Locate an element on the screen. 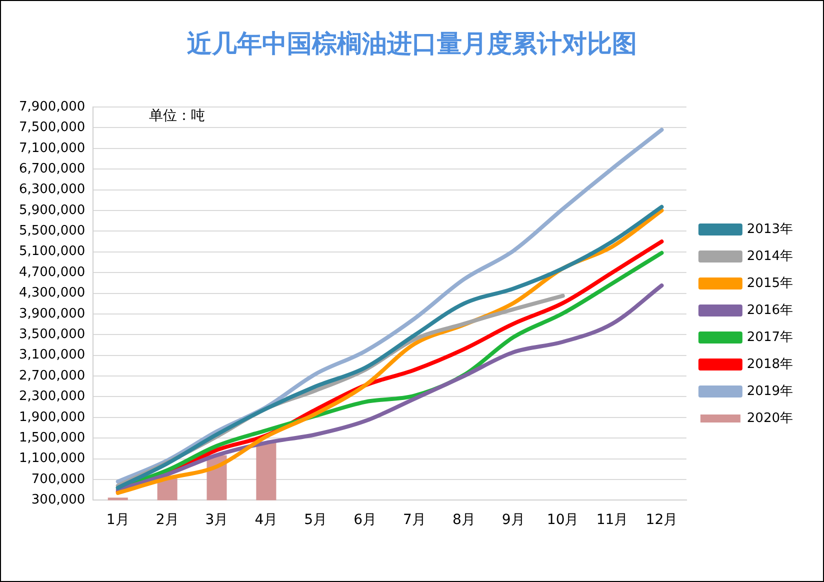 This screenshot has width=824, height=582. y-tick-label: 7,100,000 is located at coordinates (52, 148).